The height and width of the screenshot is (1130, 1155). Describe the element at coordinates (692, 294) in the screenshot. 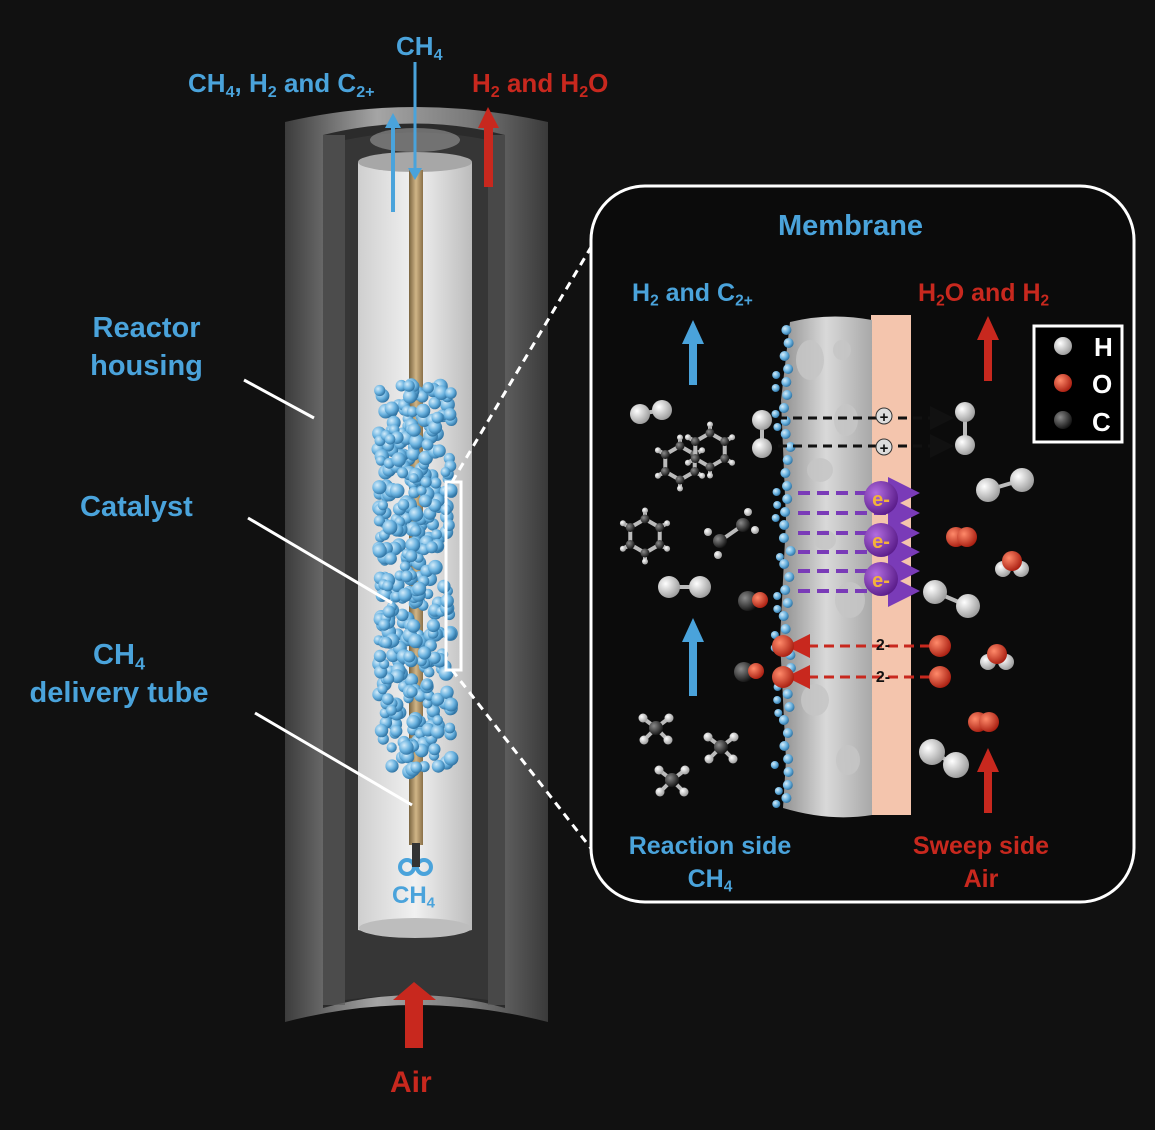

I see `reaction-outlet-label: H2 and C2+` at that location.